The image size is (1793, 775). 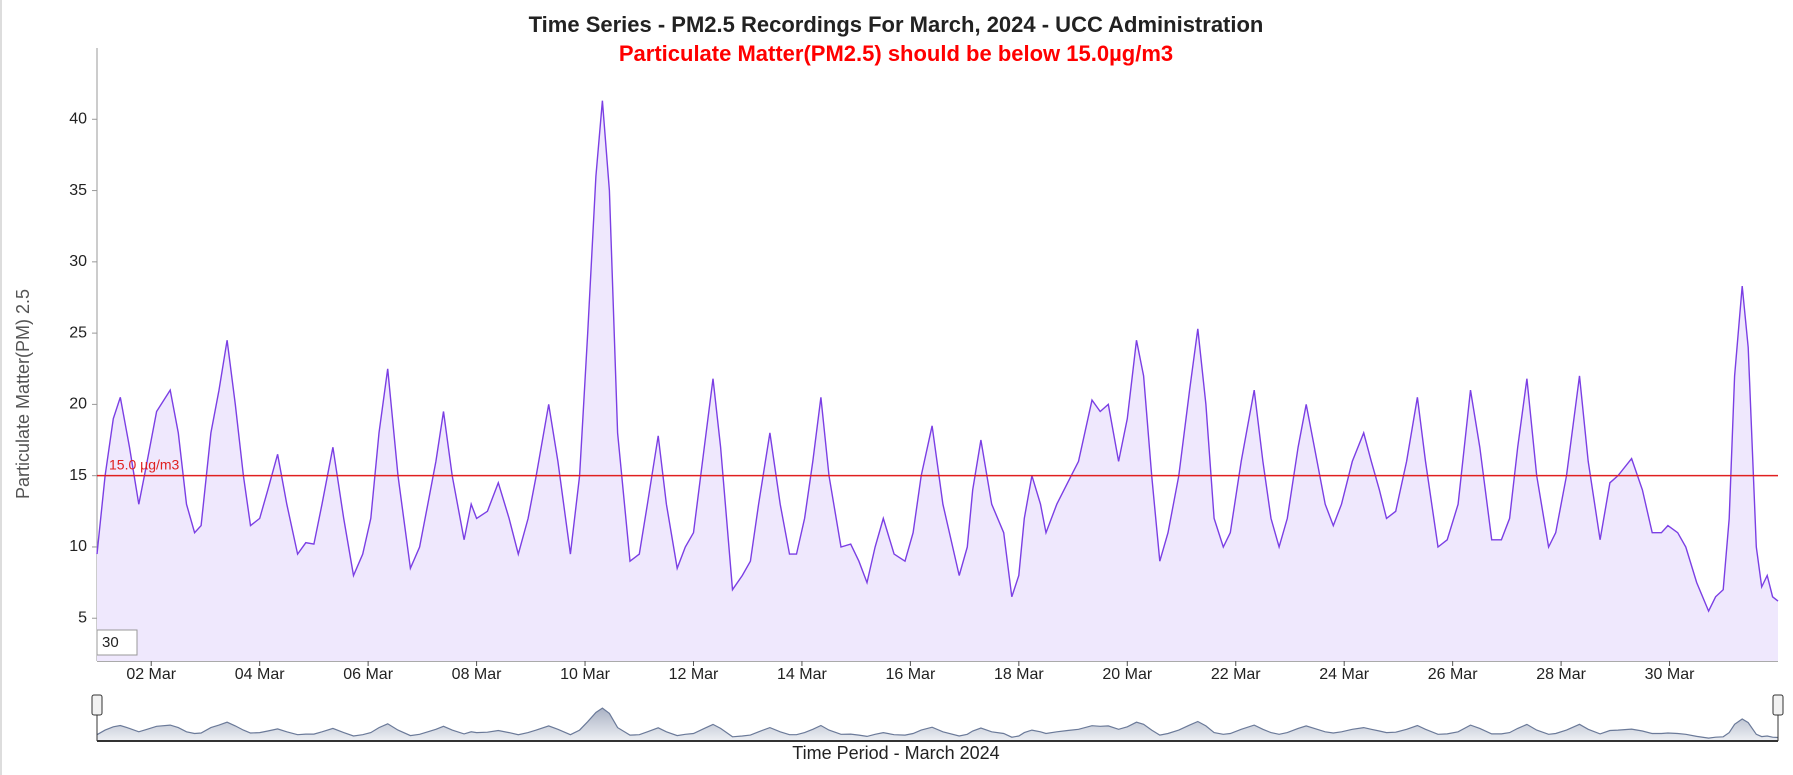 I want to click on x-tick-label: 24 Mar, so click(x=1344, y=674).